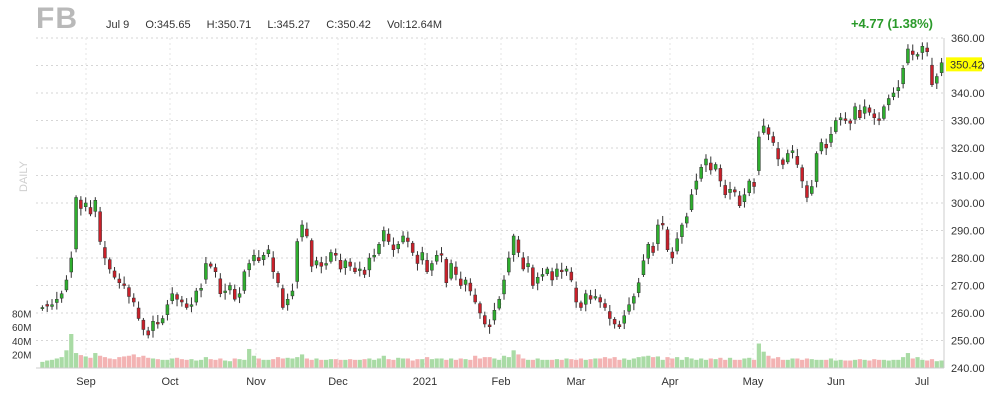  Describe the element at coordinates (891, 23) in the screenshot. I see `price-change: +4.77 (1.38%)` at that location.